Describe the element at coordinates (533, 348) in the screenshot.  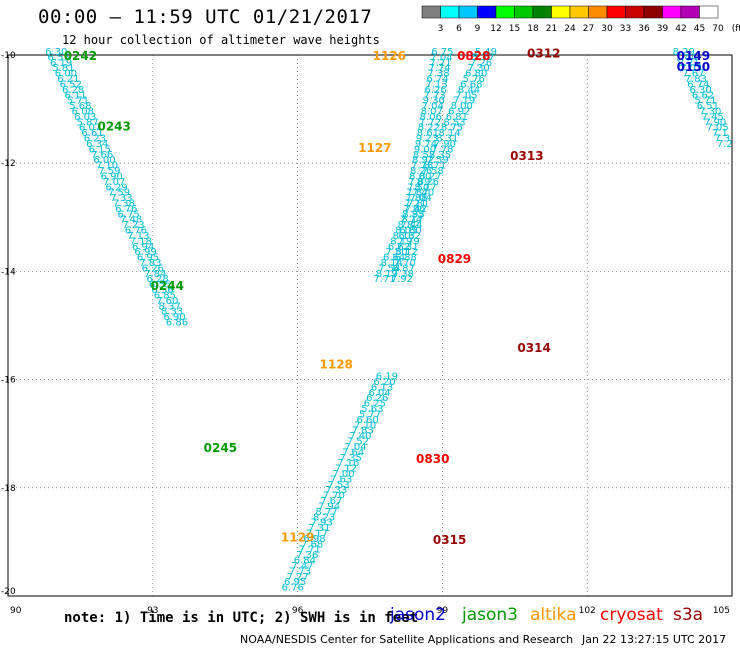
I see `track-time-label: 0314` at that location.